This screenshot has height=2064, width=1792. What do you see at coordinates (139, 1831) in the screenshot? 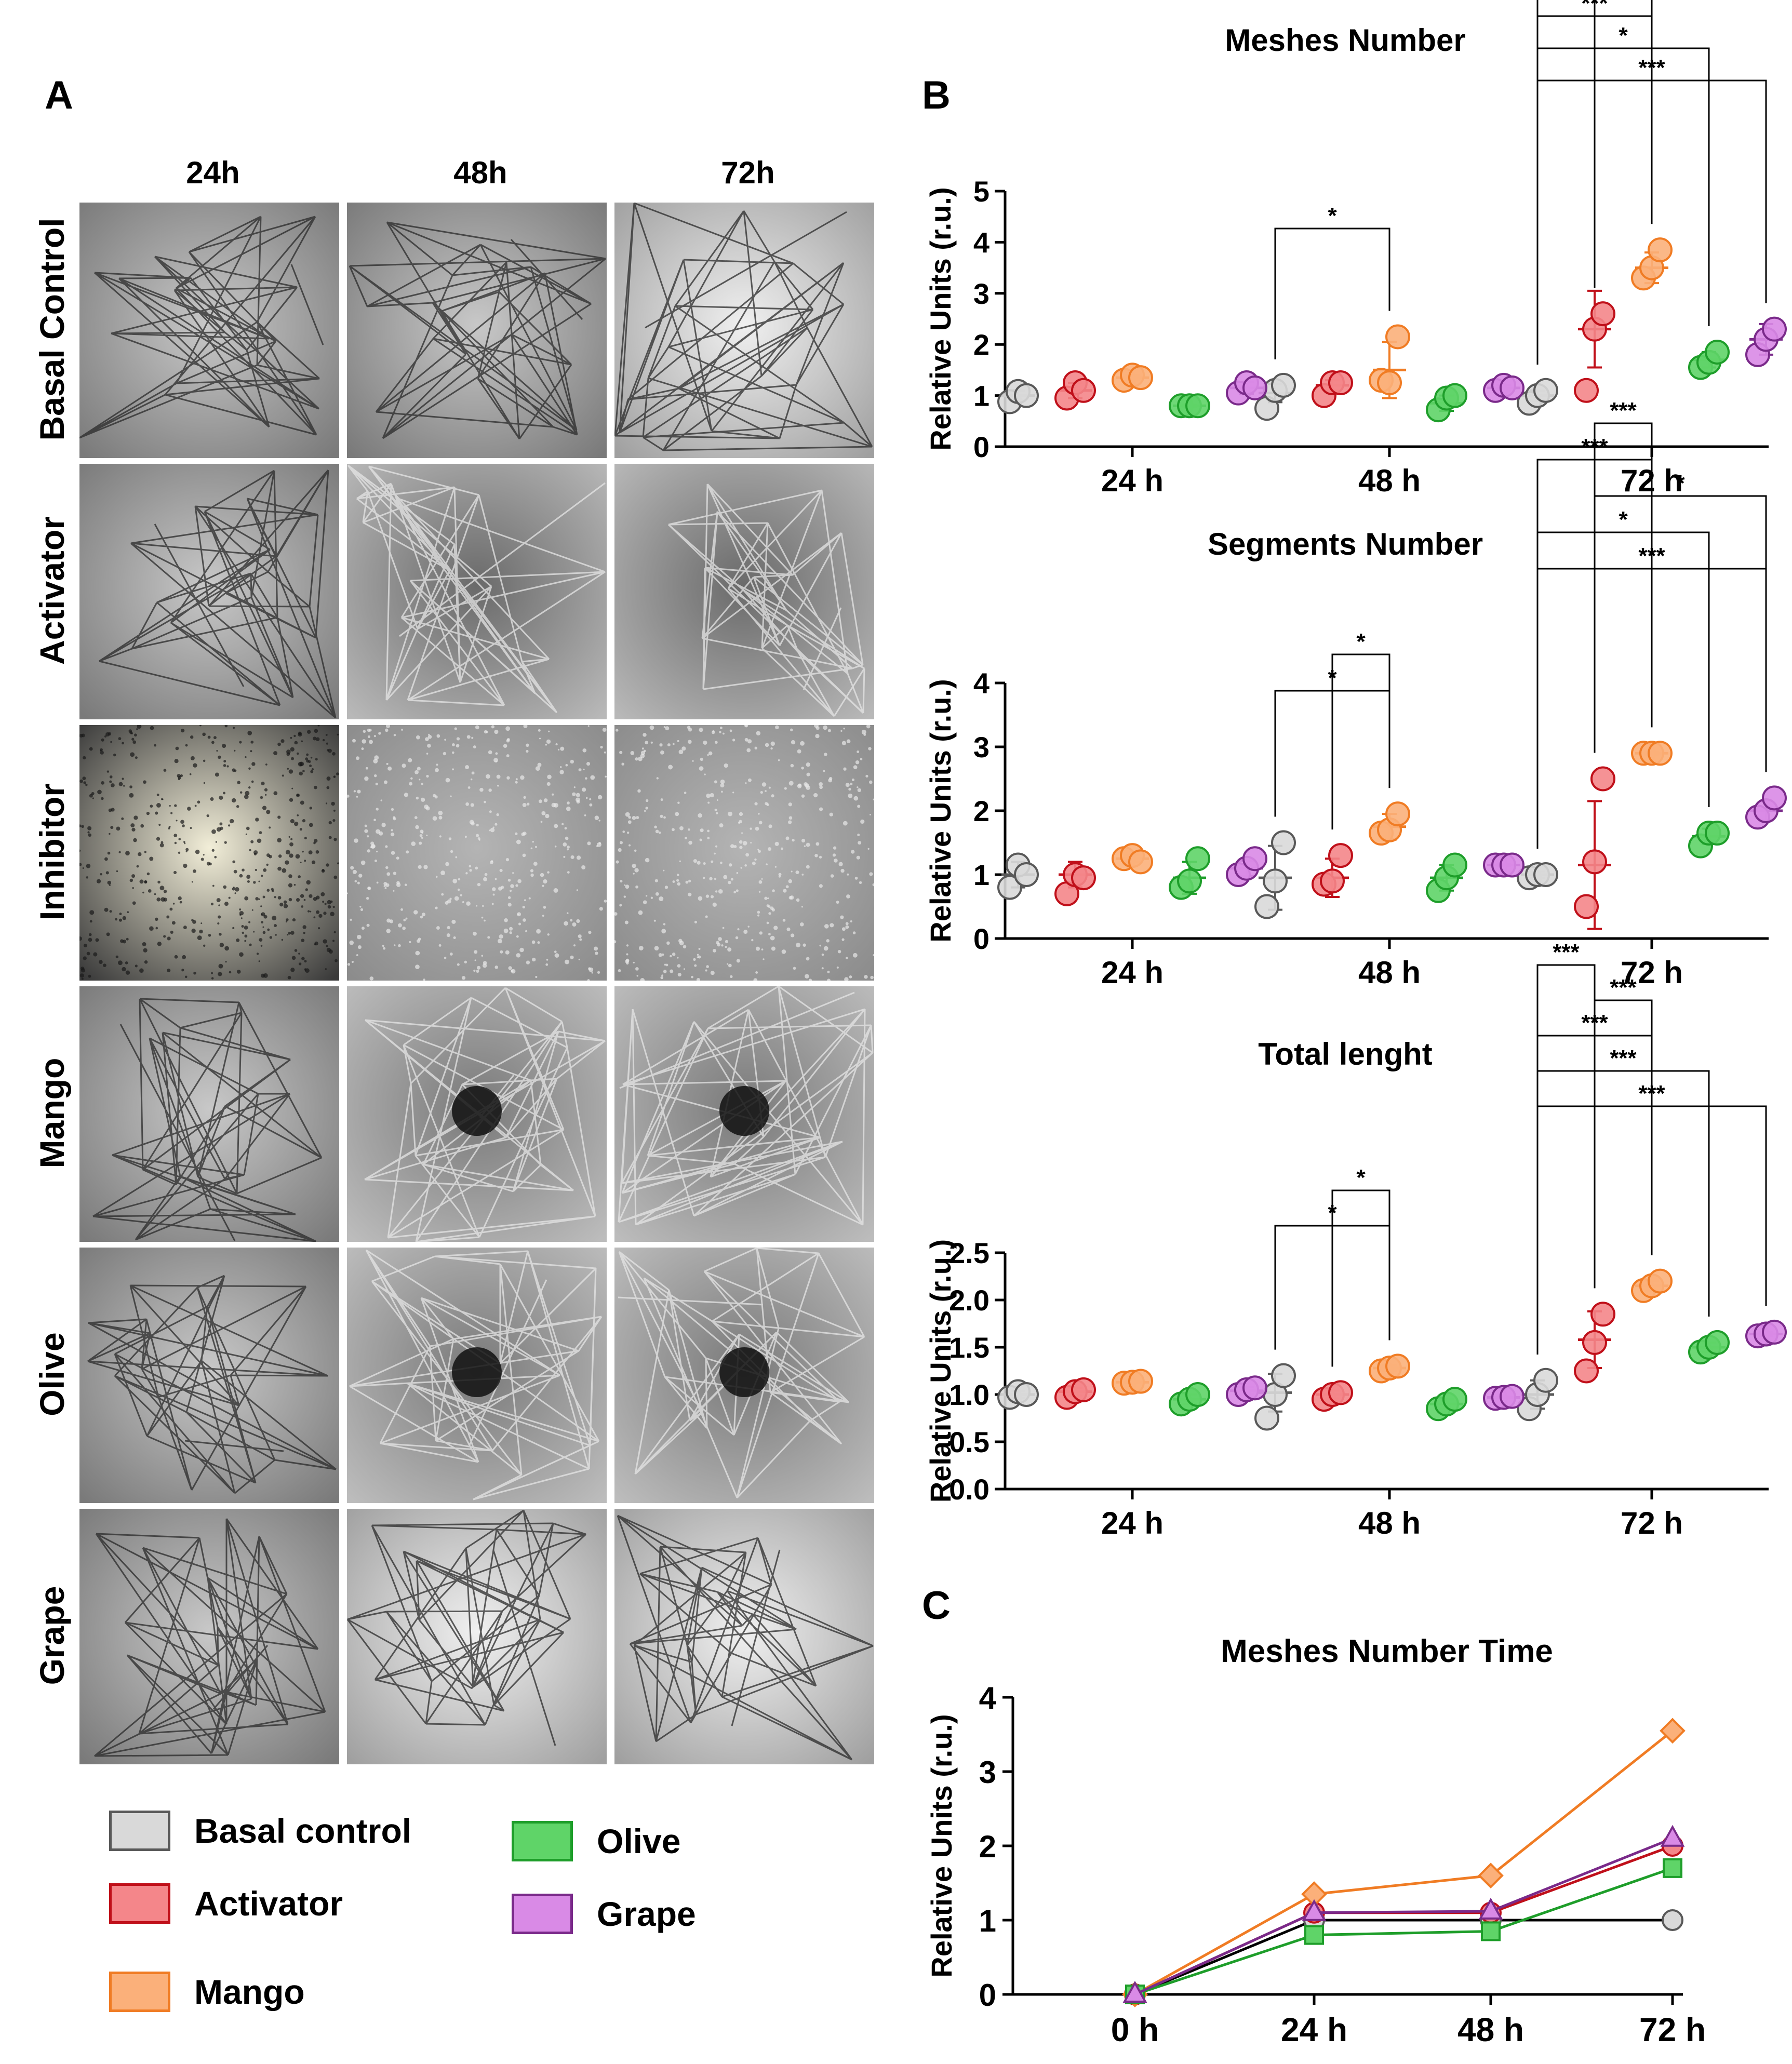
I see `legend-swatch-basal-control` at bounding box center [139, 1831].